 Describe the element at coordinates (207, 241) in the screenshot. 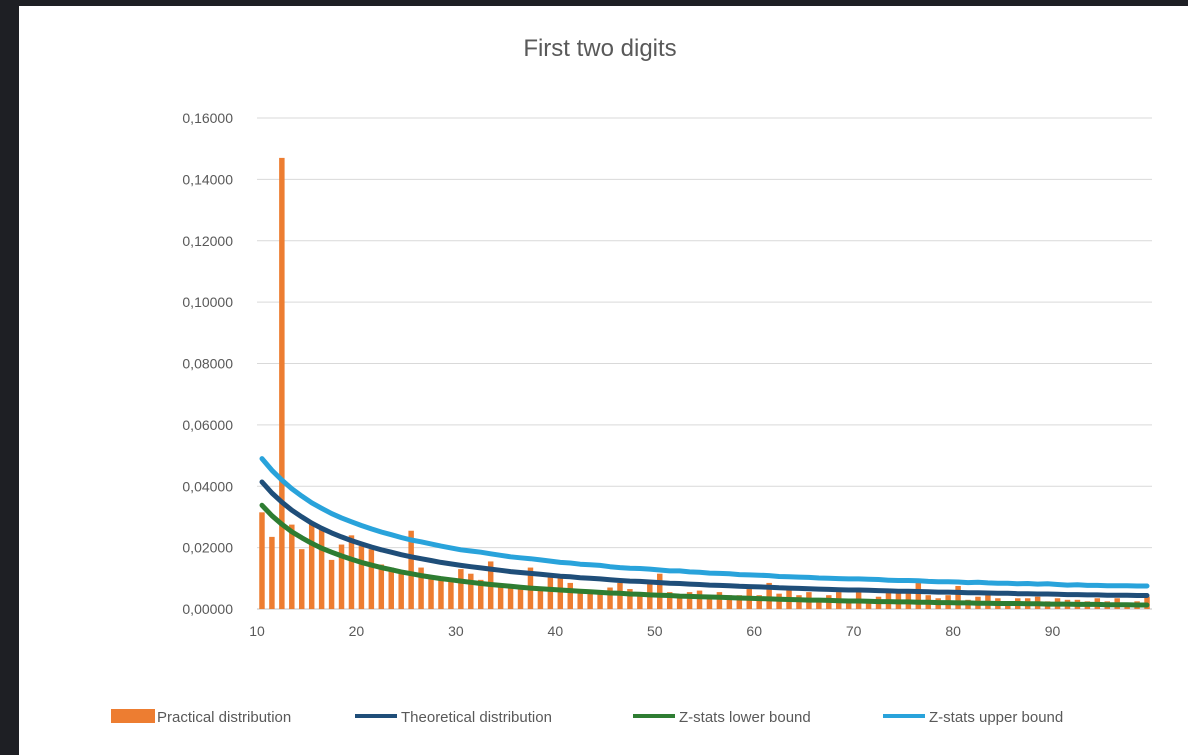

I see `y-tick-label: 0,12000` at that location.